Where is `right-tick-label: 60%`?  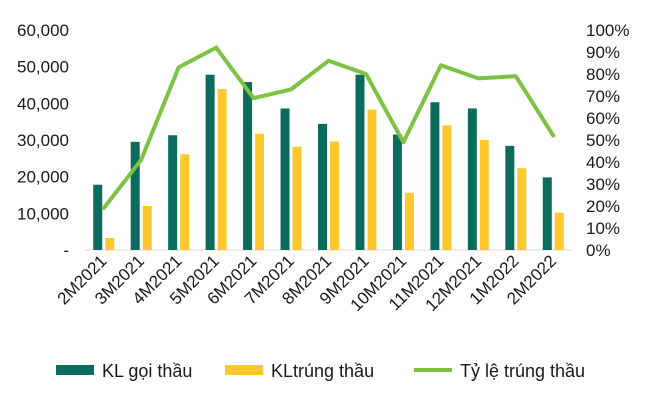
right-tick-label: 60% is located at coordinates (603, 118).